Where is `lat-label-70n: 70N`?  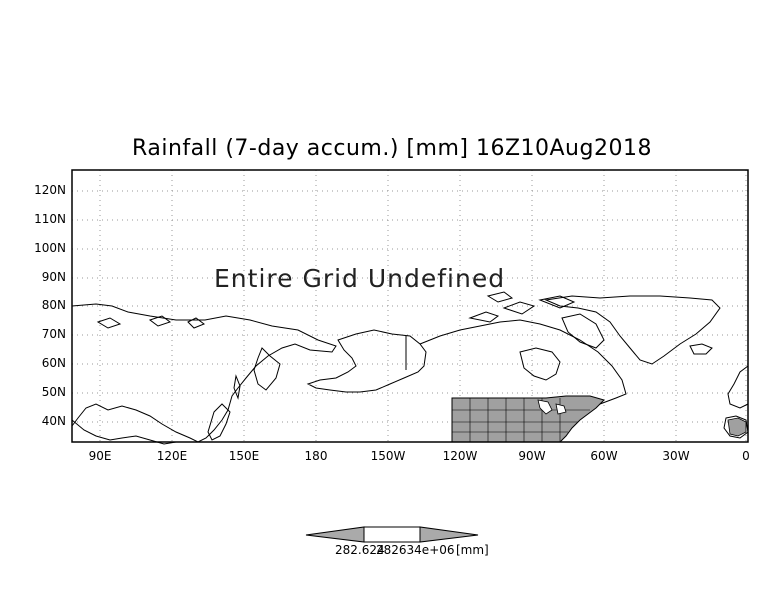
lat-label-70n: 70N is located at coordinates (53, 334).